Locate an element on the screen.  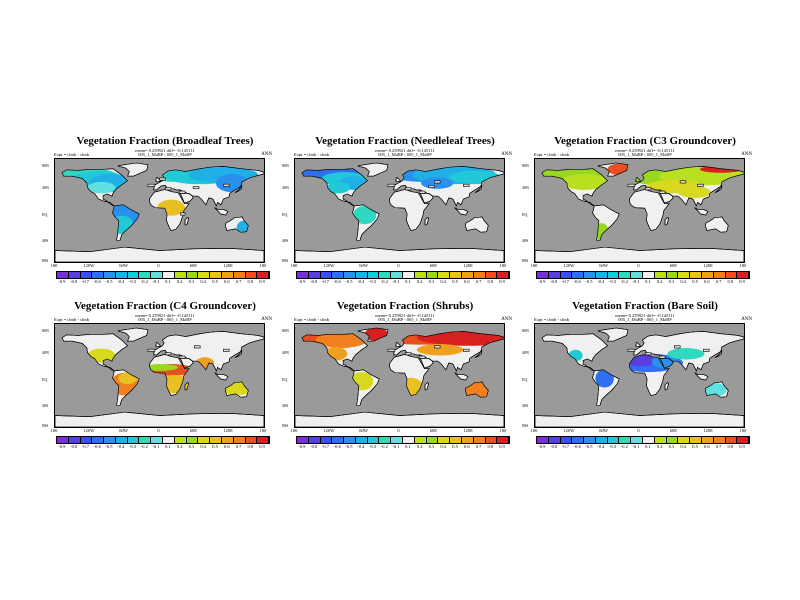
lat-label: 80S is located at coordinates (525, 260).